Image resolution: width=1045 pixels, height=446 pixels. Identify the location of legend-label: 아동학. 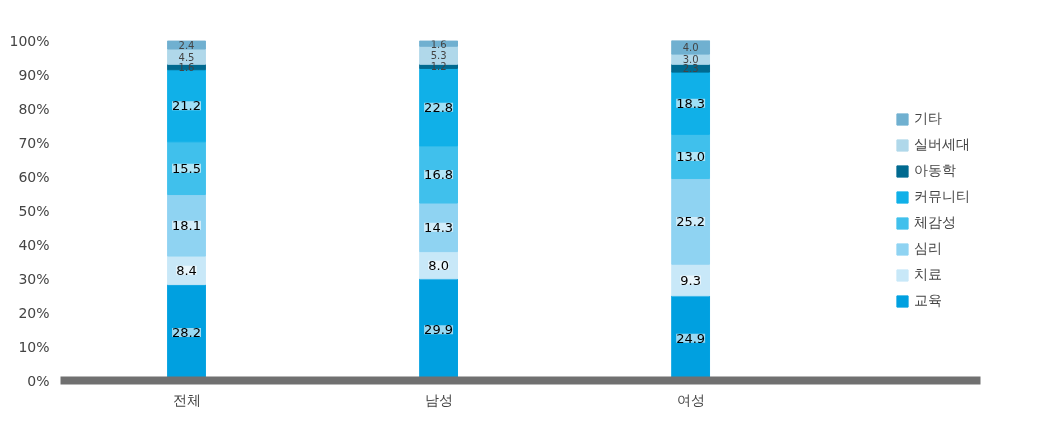
(935, 171).